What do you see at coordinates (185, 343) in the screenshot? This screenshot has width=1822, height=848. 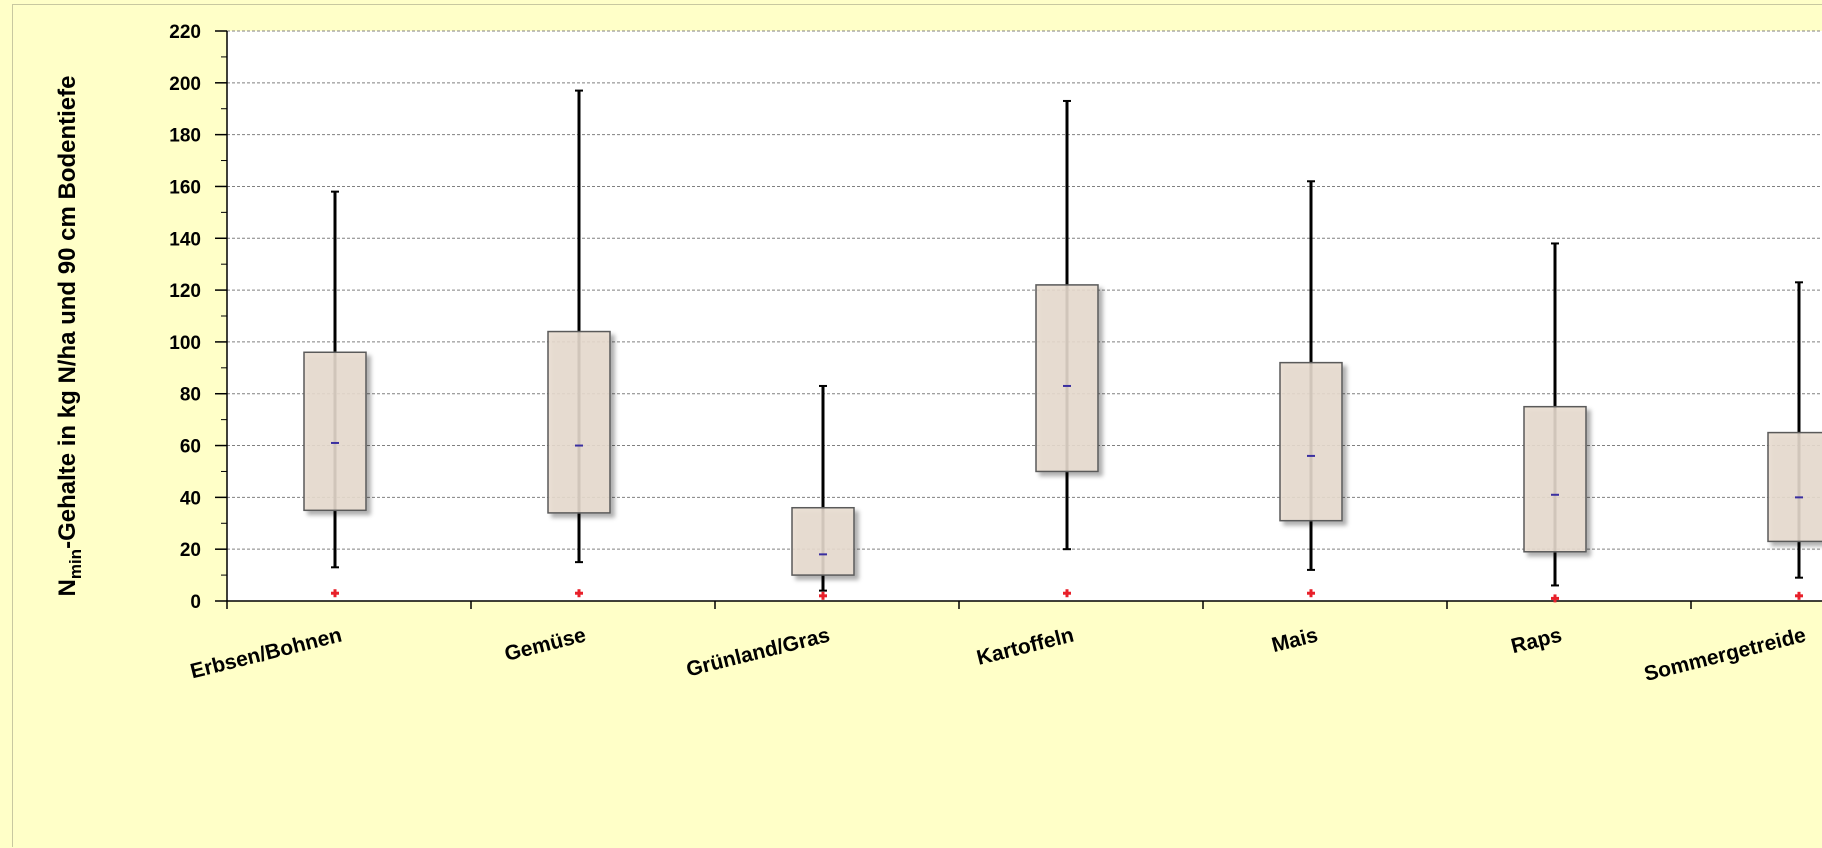 I see `y-tick-label: 100` at bounding box center [185, 343].